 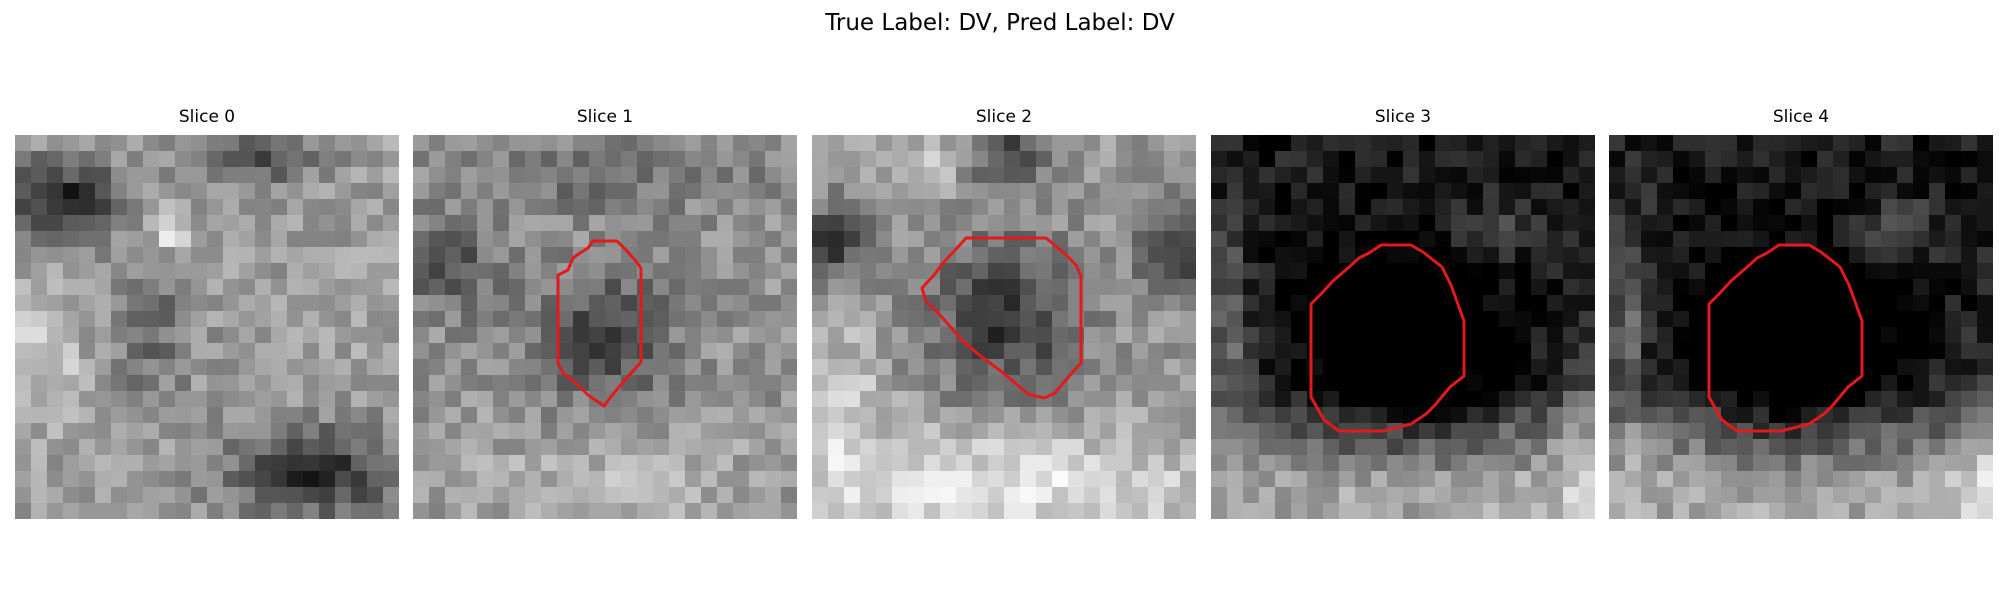 What do you see at coordinates (605, 117) in the screenshot?
I see `slice-title: Slice 1` at bounding box center [605, 117].